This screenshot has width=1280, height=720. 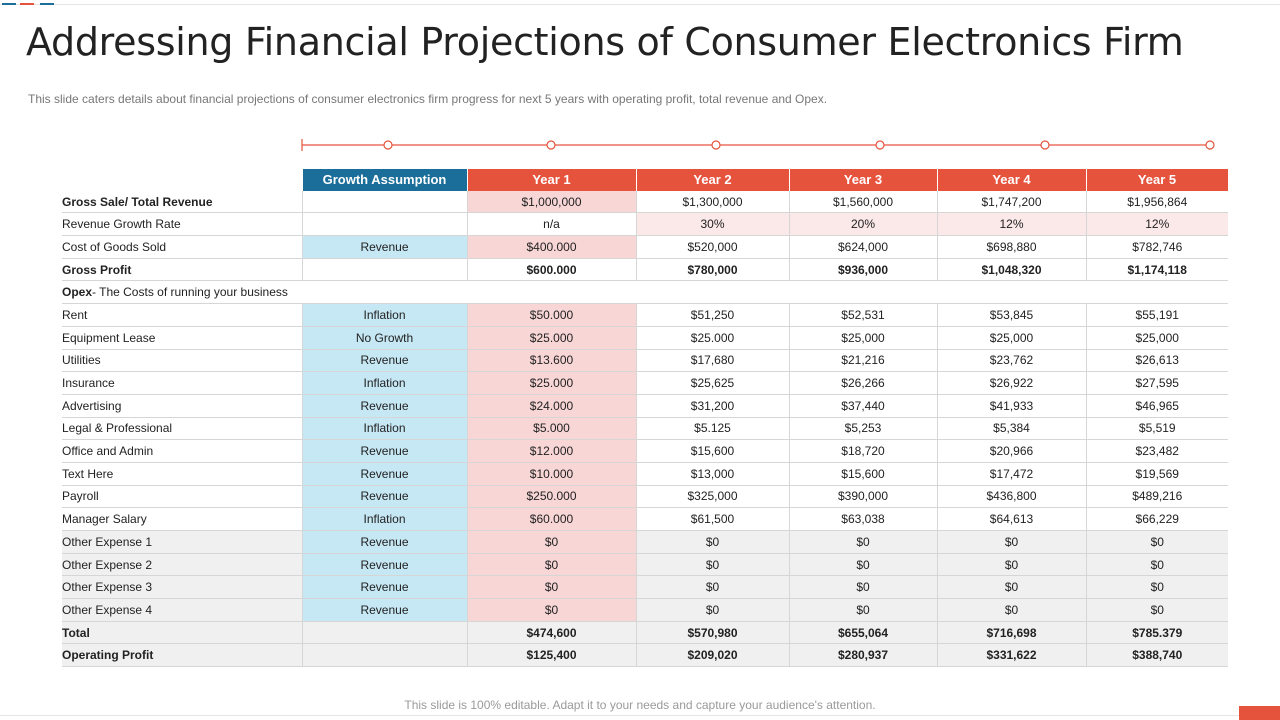 What do you see at coordinates (1012, 202) in the screenshot?
I see `row-value-year-4: $1,747,200` at bounding box center [1012, 202].